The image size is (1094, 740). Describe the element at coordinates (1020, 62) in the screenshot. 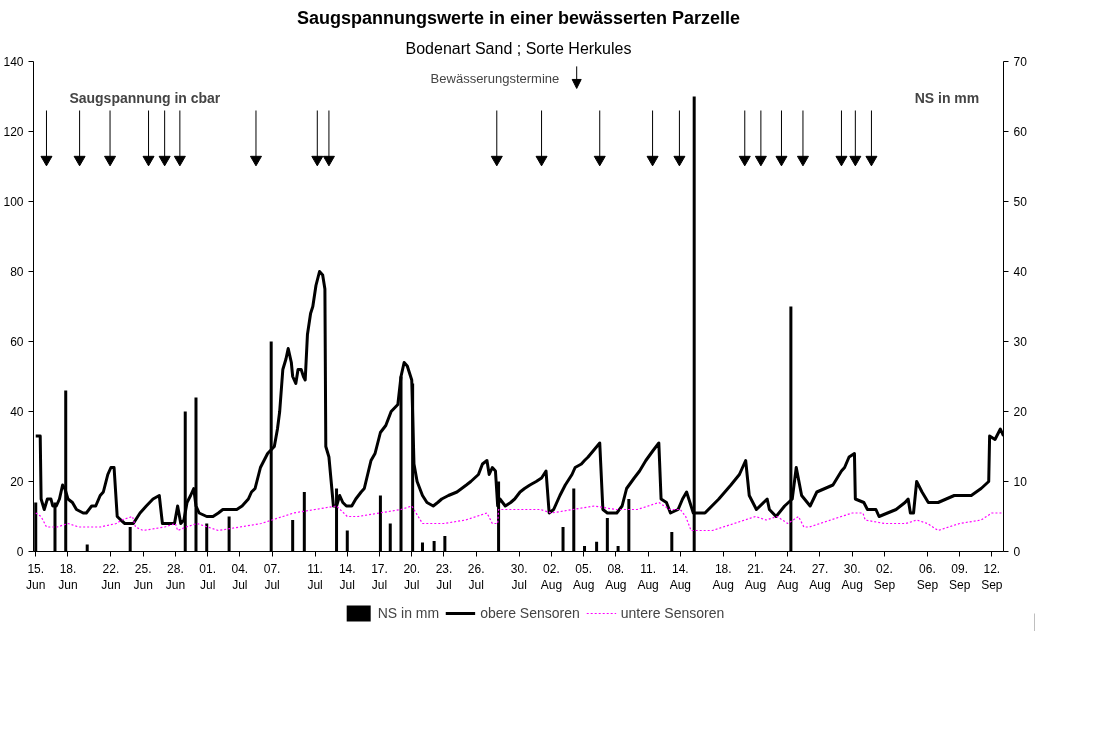

I see `y2-tick-label: 70` at that location.